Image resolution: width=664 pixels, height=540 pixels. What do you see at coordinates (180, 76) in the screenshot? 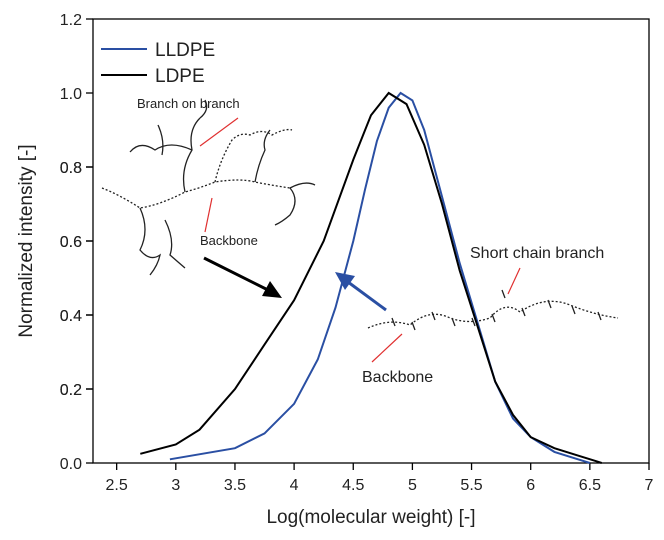
I see `legend-label: LDPE` at bounding box center [180, 76].